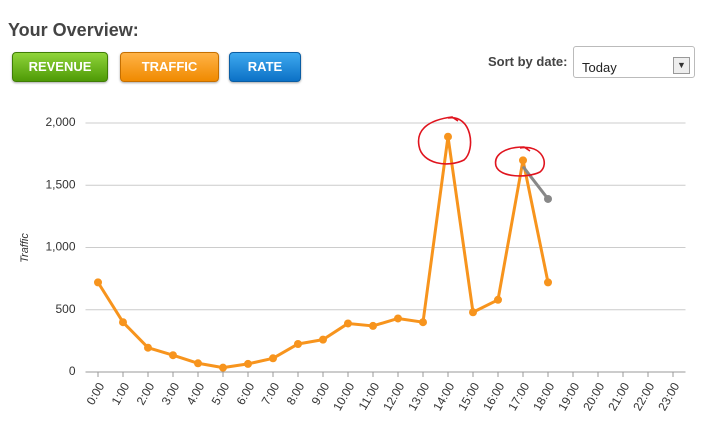 This screenshot has width=728, height=434. What do you see at coordinates (169, 67) in the screenshot?
I see `traffic-button: TRAFFIC` at bounding box center [169, 67].